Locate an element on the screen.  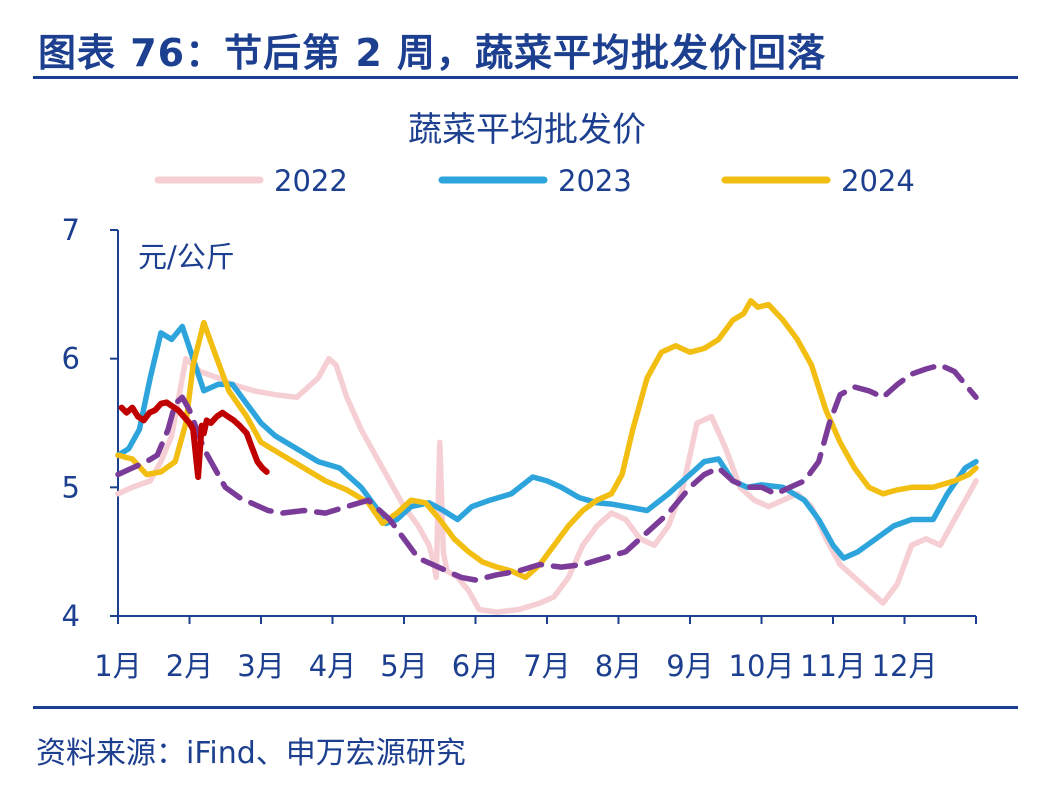
y-tick-label: 5 is located at coordinates (71, 487).